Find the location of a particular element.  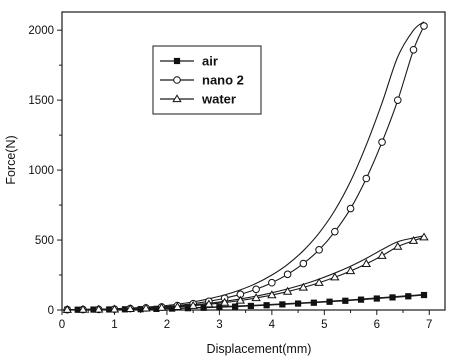

x-axis-label: Displacement(mm) is located at coordinates (259, 349).